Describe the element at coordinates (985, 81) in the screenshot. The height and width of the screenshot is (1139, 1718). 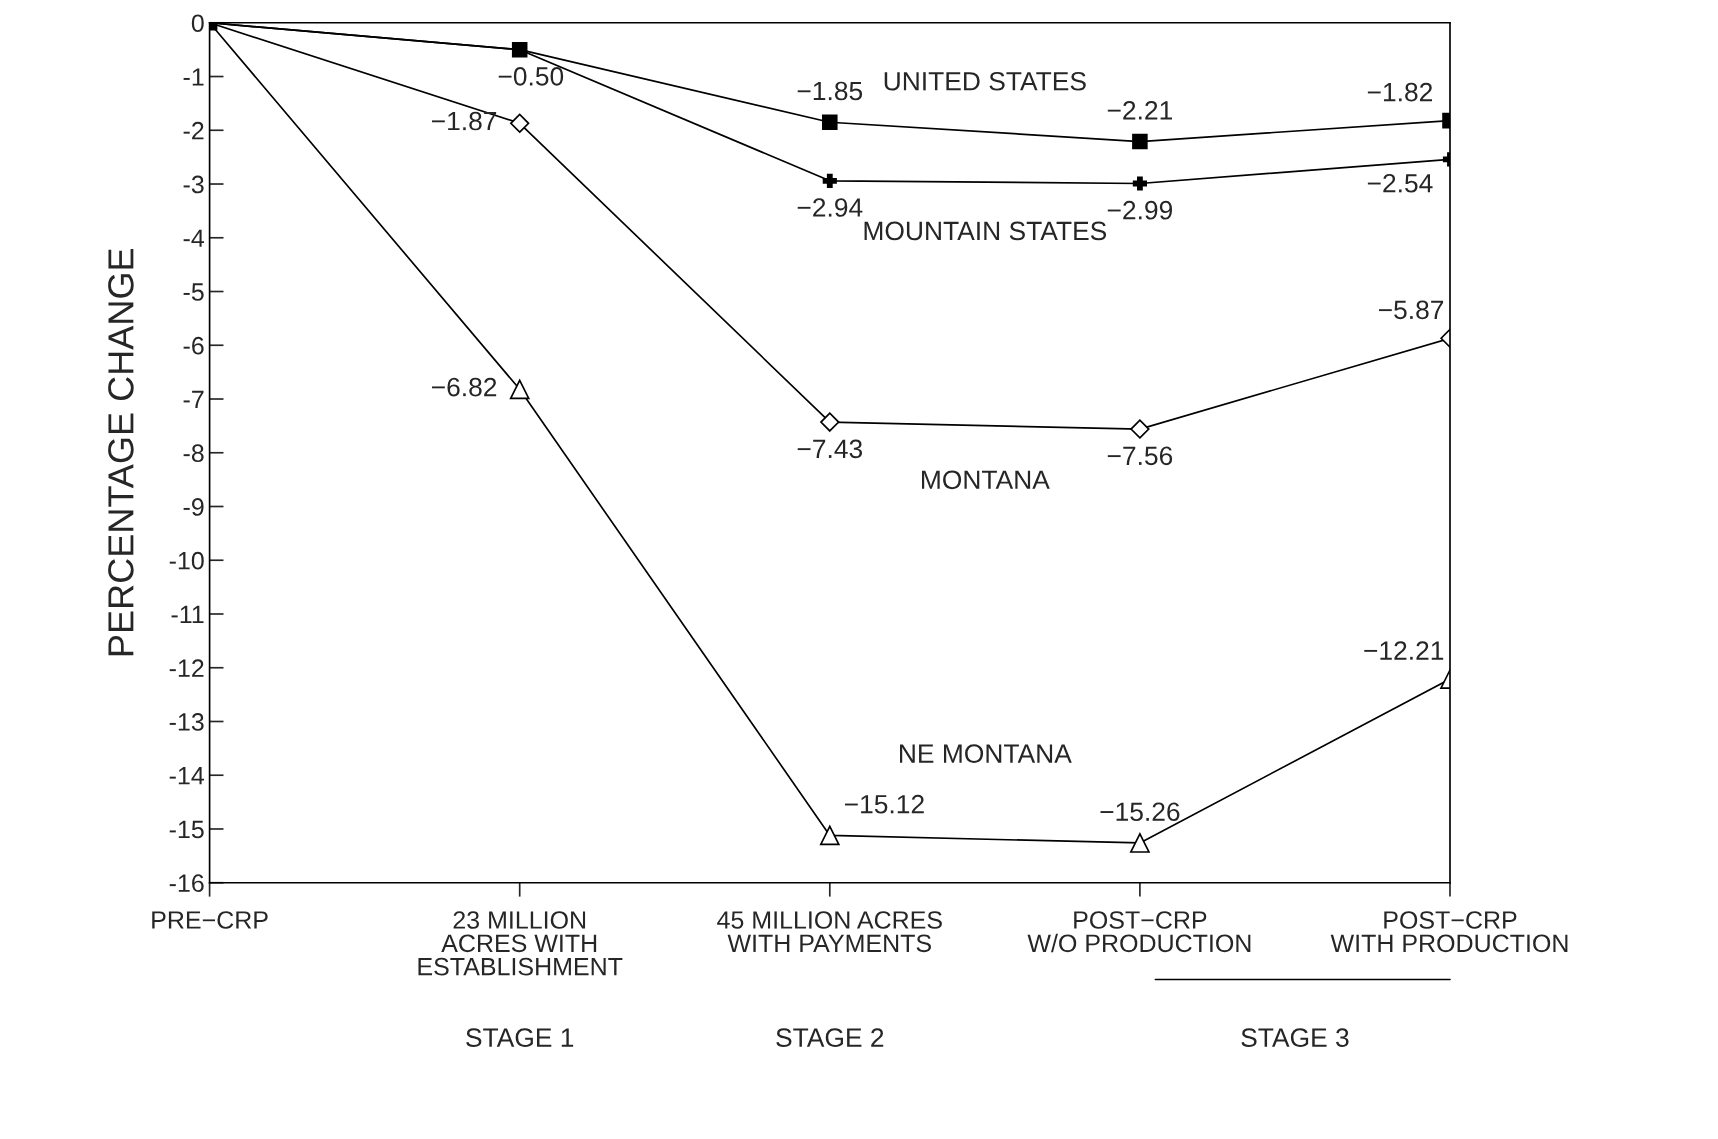
I see `series-label: UNITED STATES` at that location.